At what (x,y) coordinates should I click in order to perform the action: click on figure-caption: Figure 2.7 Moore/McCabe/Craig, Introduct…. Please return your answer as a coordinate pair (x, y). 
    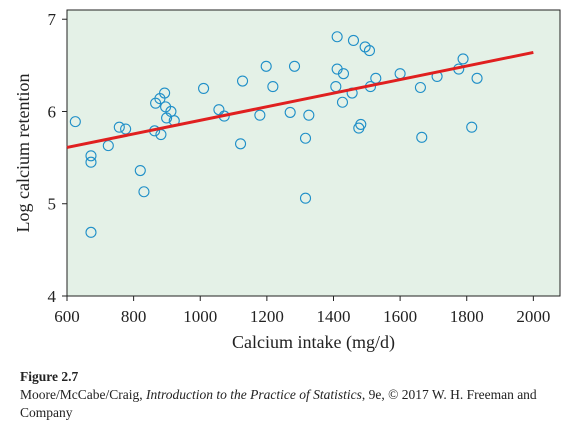
    Looking at the image, I should click on (295, 395).